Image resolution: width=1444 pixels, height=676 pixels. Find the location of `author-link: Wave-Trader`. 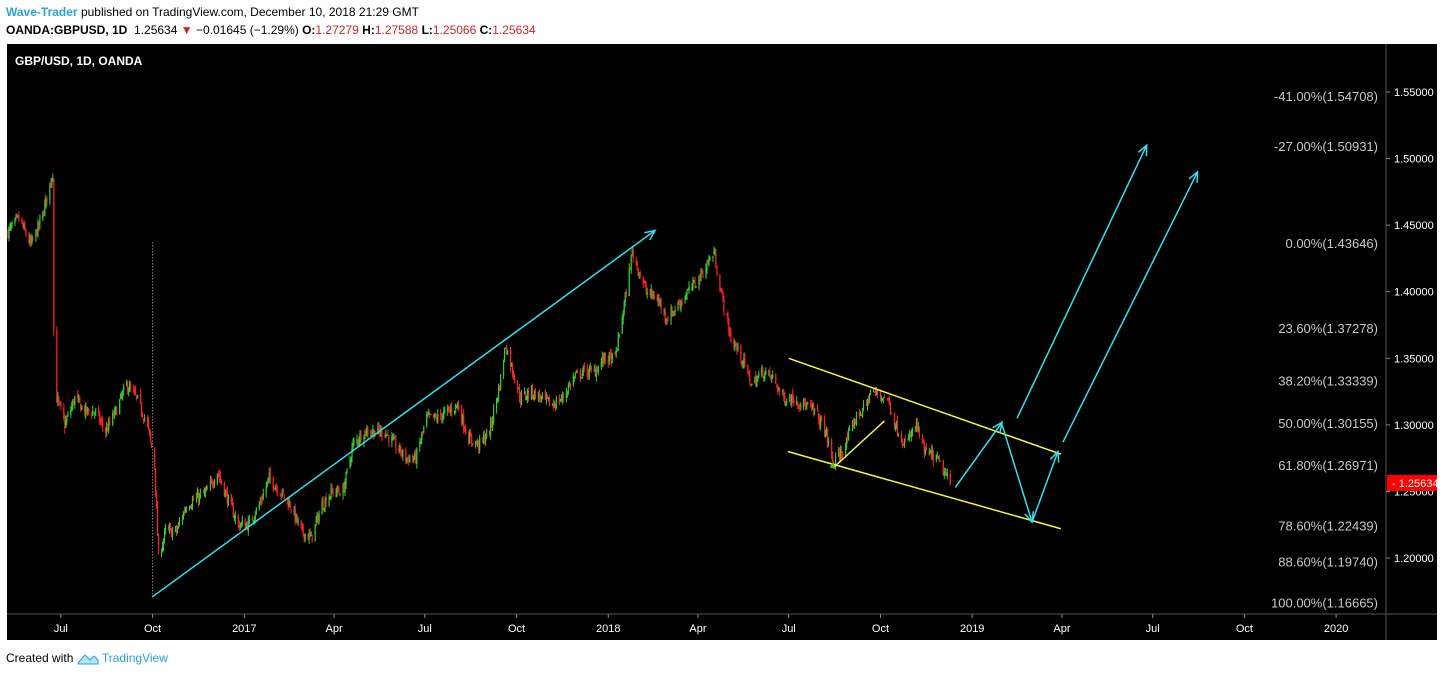

author-link: Wave-Trader is located at coordinates (42, 12).